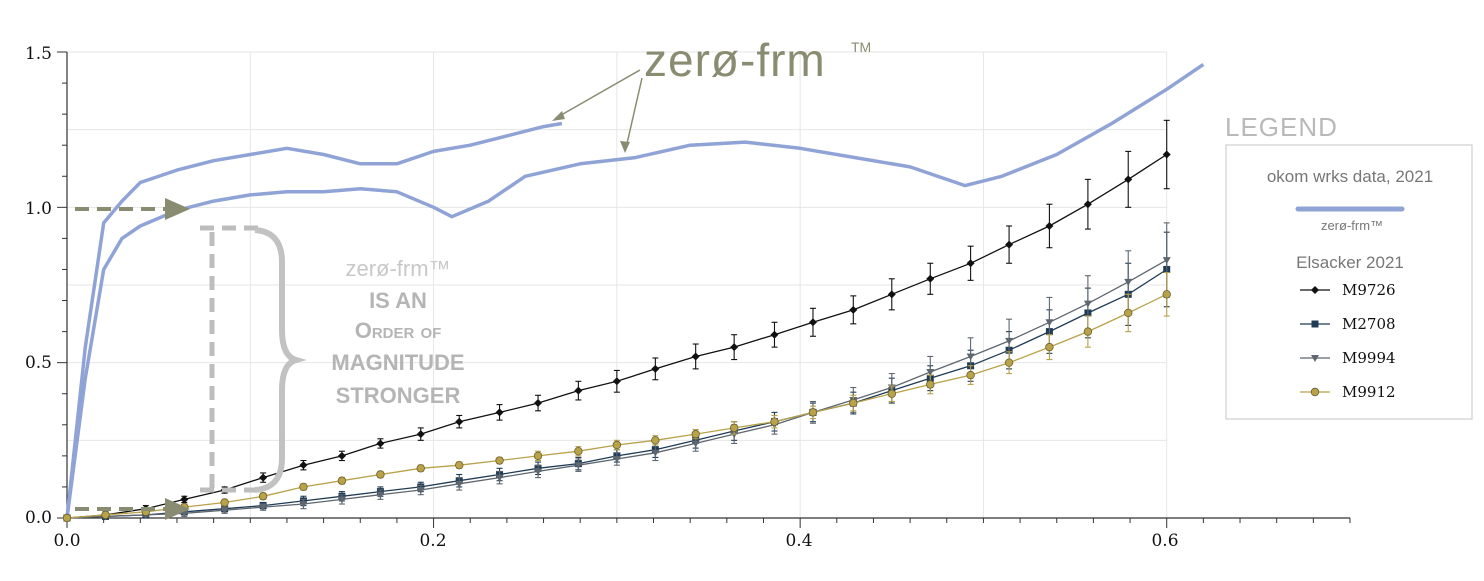  I want to click on claim-line: IS AN, so click(398, 300).